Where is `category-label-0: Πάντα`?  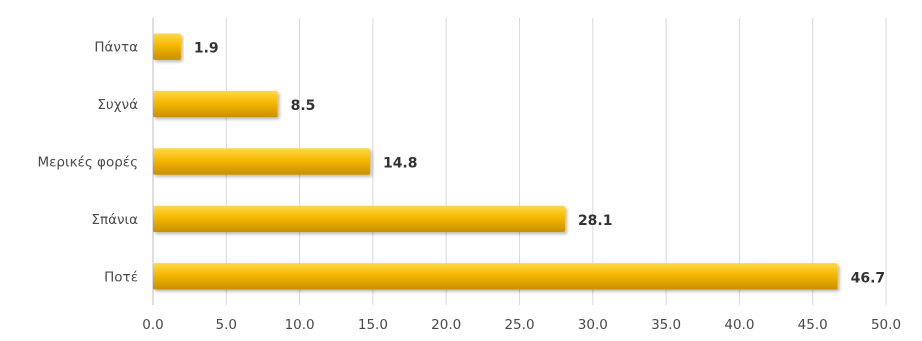 category-label-0: Πάντα is located at coordinates (116, 48).